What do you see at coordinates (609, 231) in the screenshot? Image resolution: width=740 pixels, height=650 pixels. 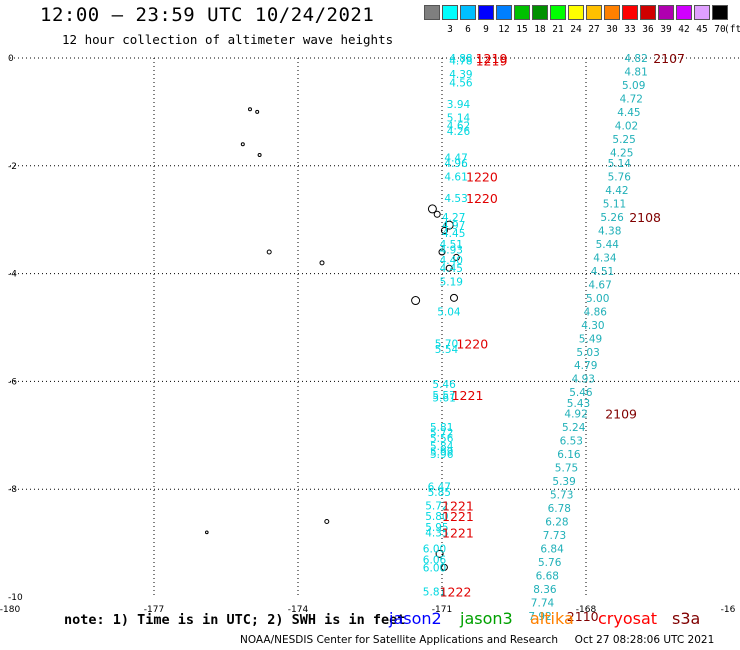 I see `wave-height-label: 4.38` at bounding box center [609, 231].